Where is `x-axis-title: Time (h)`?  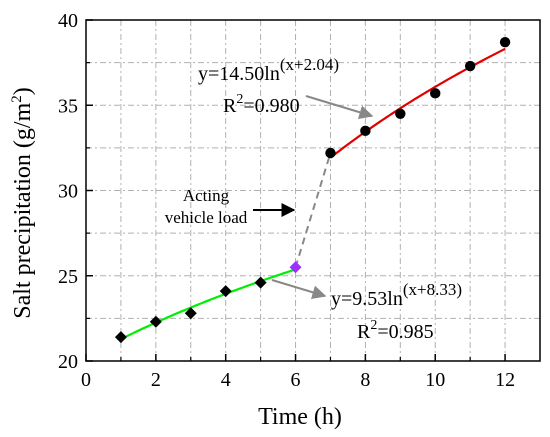
x-axis-title: Time (h) is located at coordinates (300, 417).